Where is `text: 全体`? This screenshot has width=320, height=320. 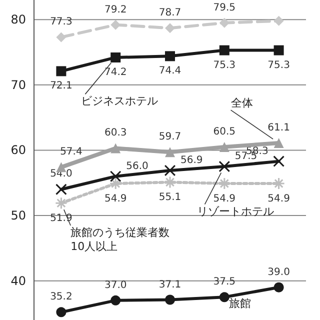 text: 全体 is located at coordinates (241, 103).